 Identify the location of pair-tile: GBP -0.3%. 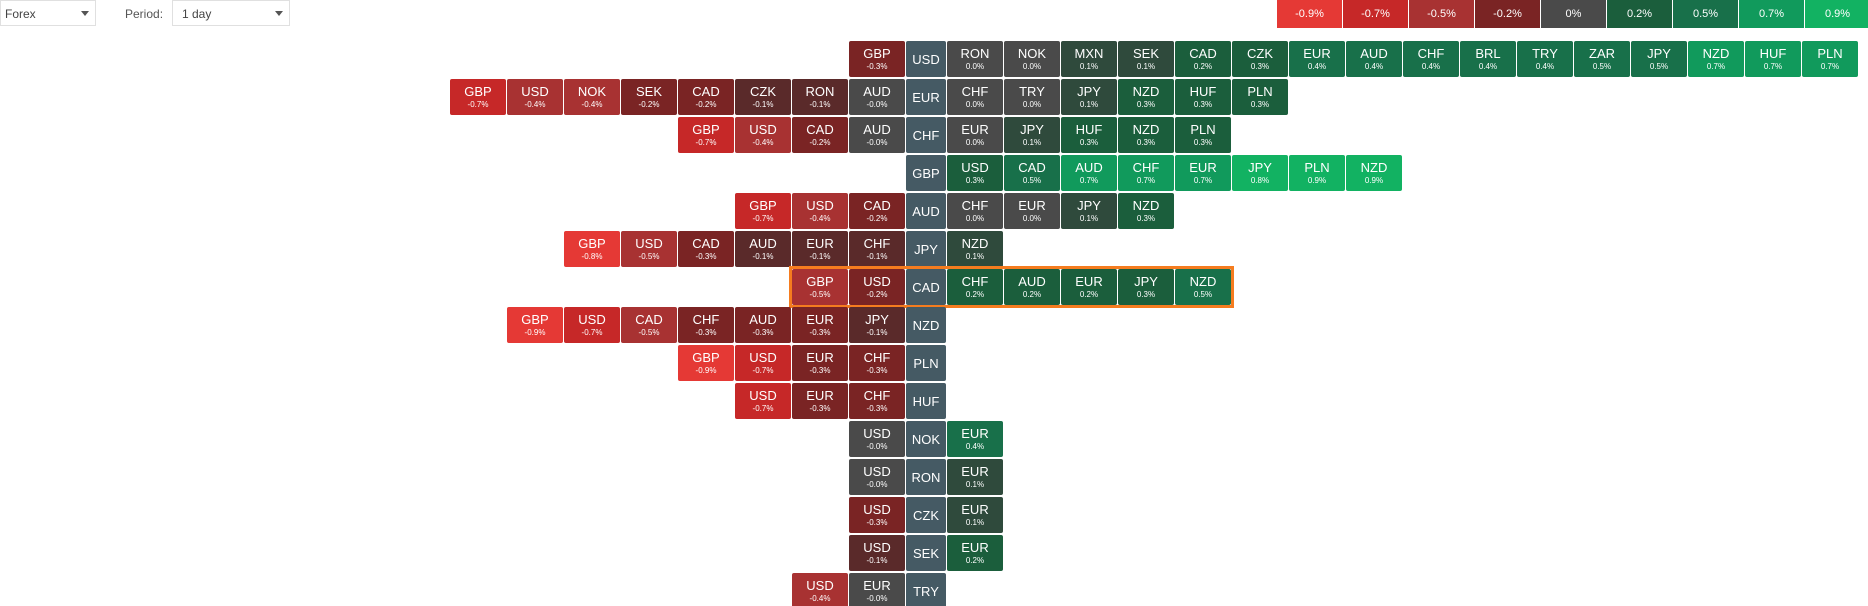
(877, 59).